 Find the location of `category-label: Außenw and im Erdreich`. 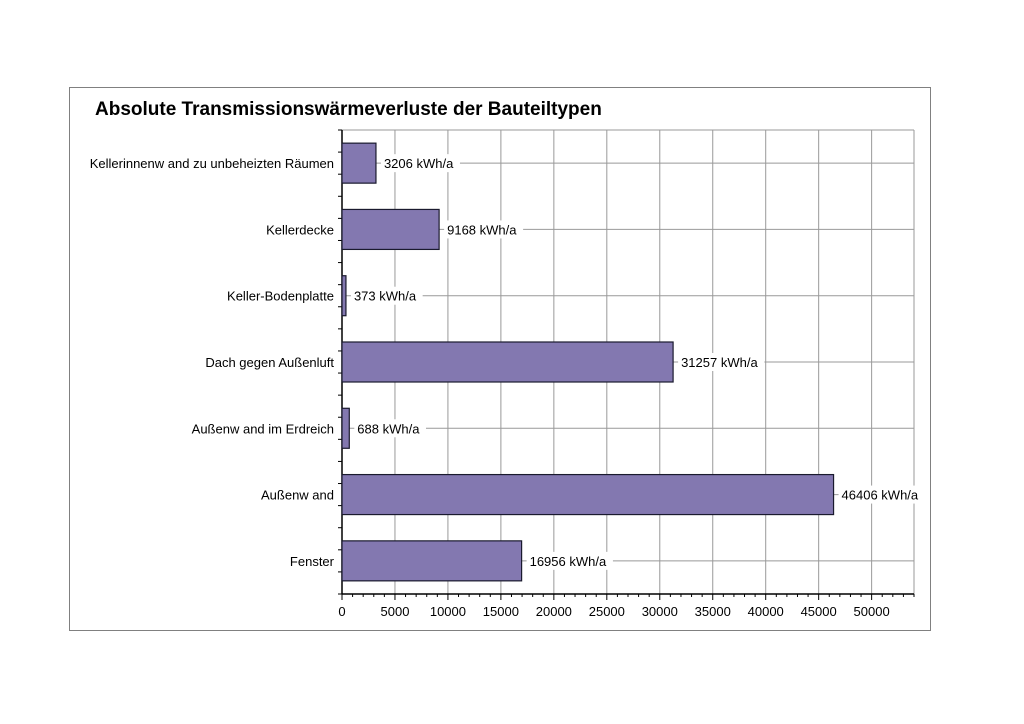

category-label: Außenw and im Erdreich is located at coordinates (263, 428).